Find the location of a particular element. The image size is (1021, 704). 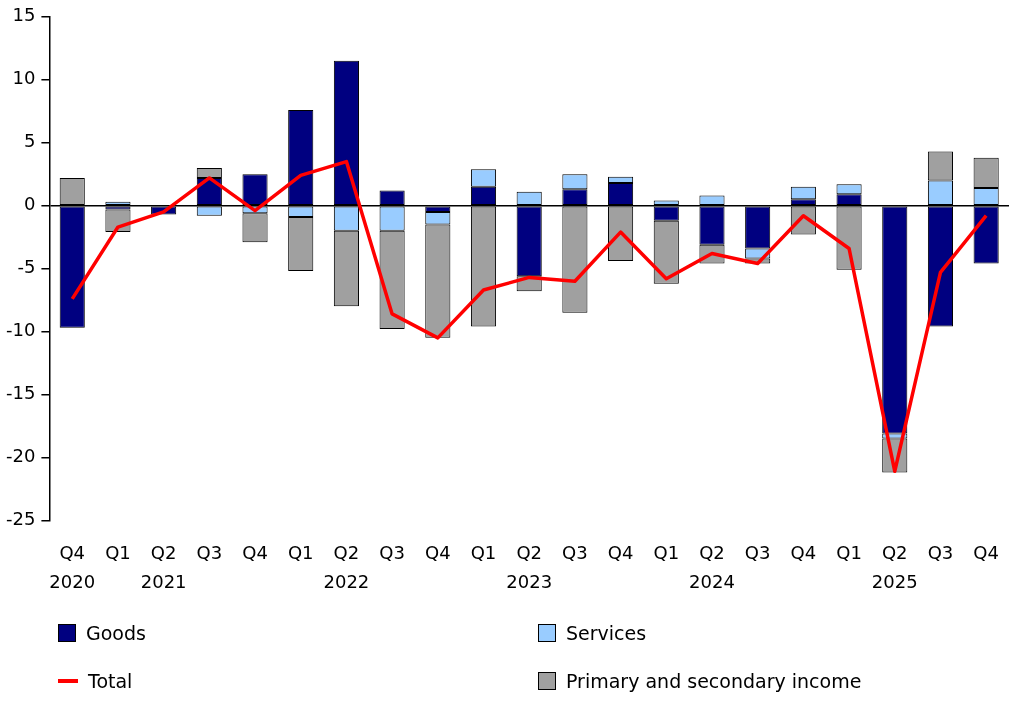

x-tick-label: Q2 2024 is located at coordinates (712, 567).